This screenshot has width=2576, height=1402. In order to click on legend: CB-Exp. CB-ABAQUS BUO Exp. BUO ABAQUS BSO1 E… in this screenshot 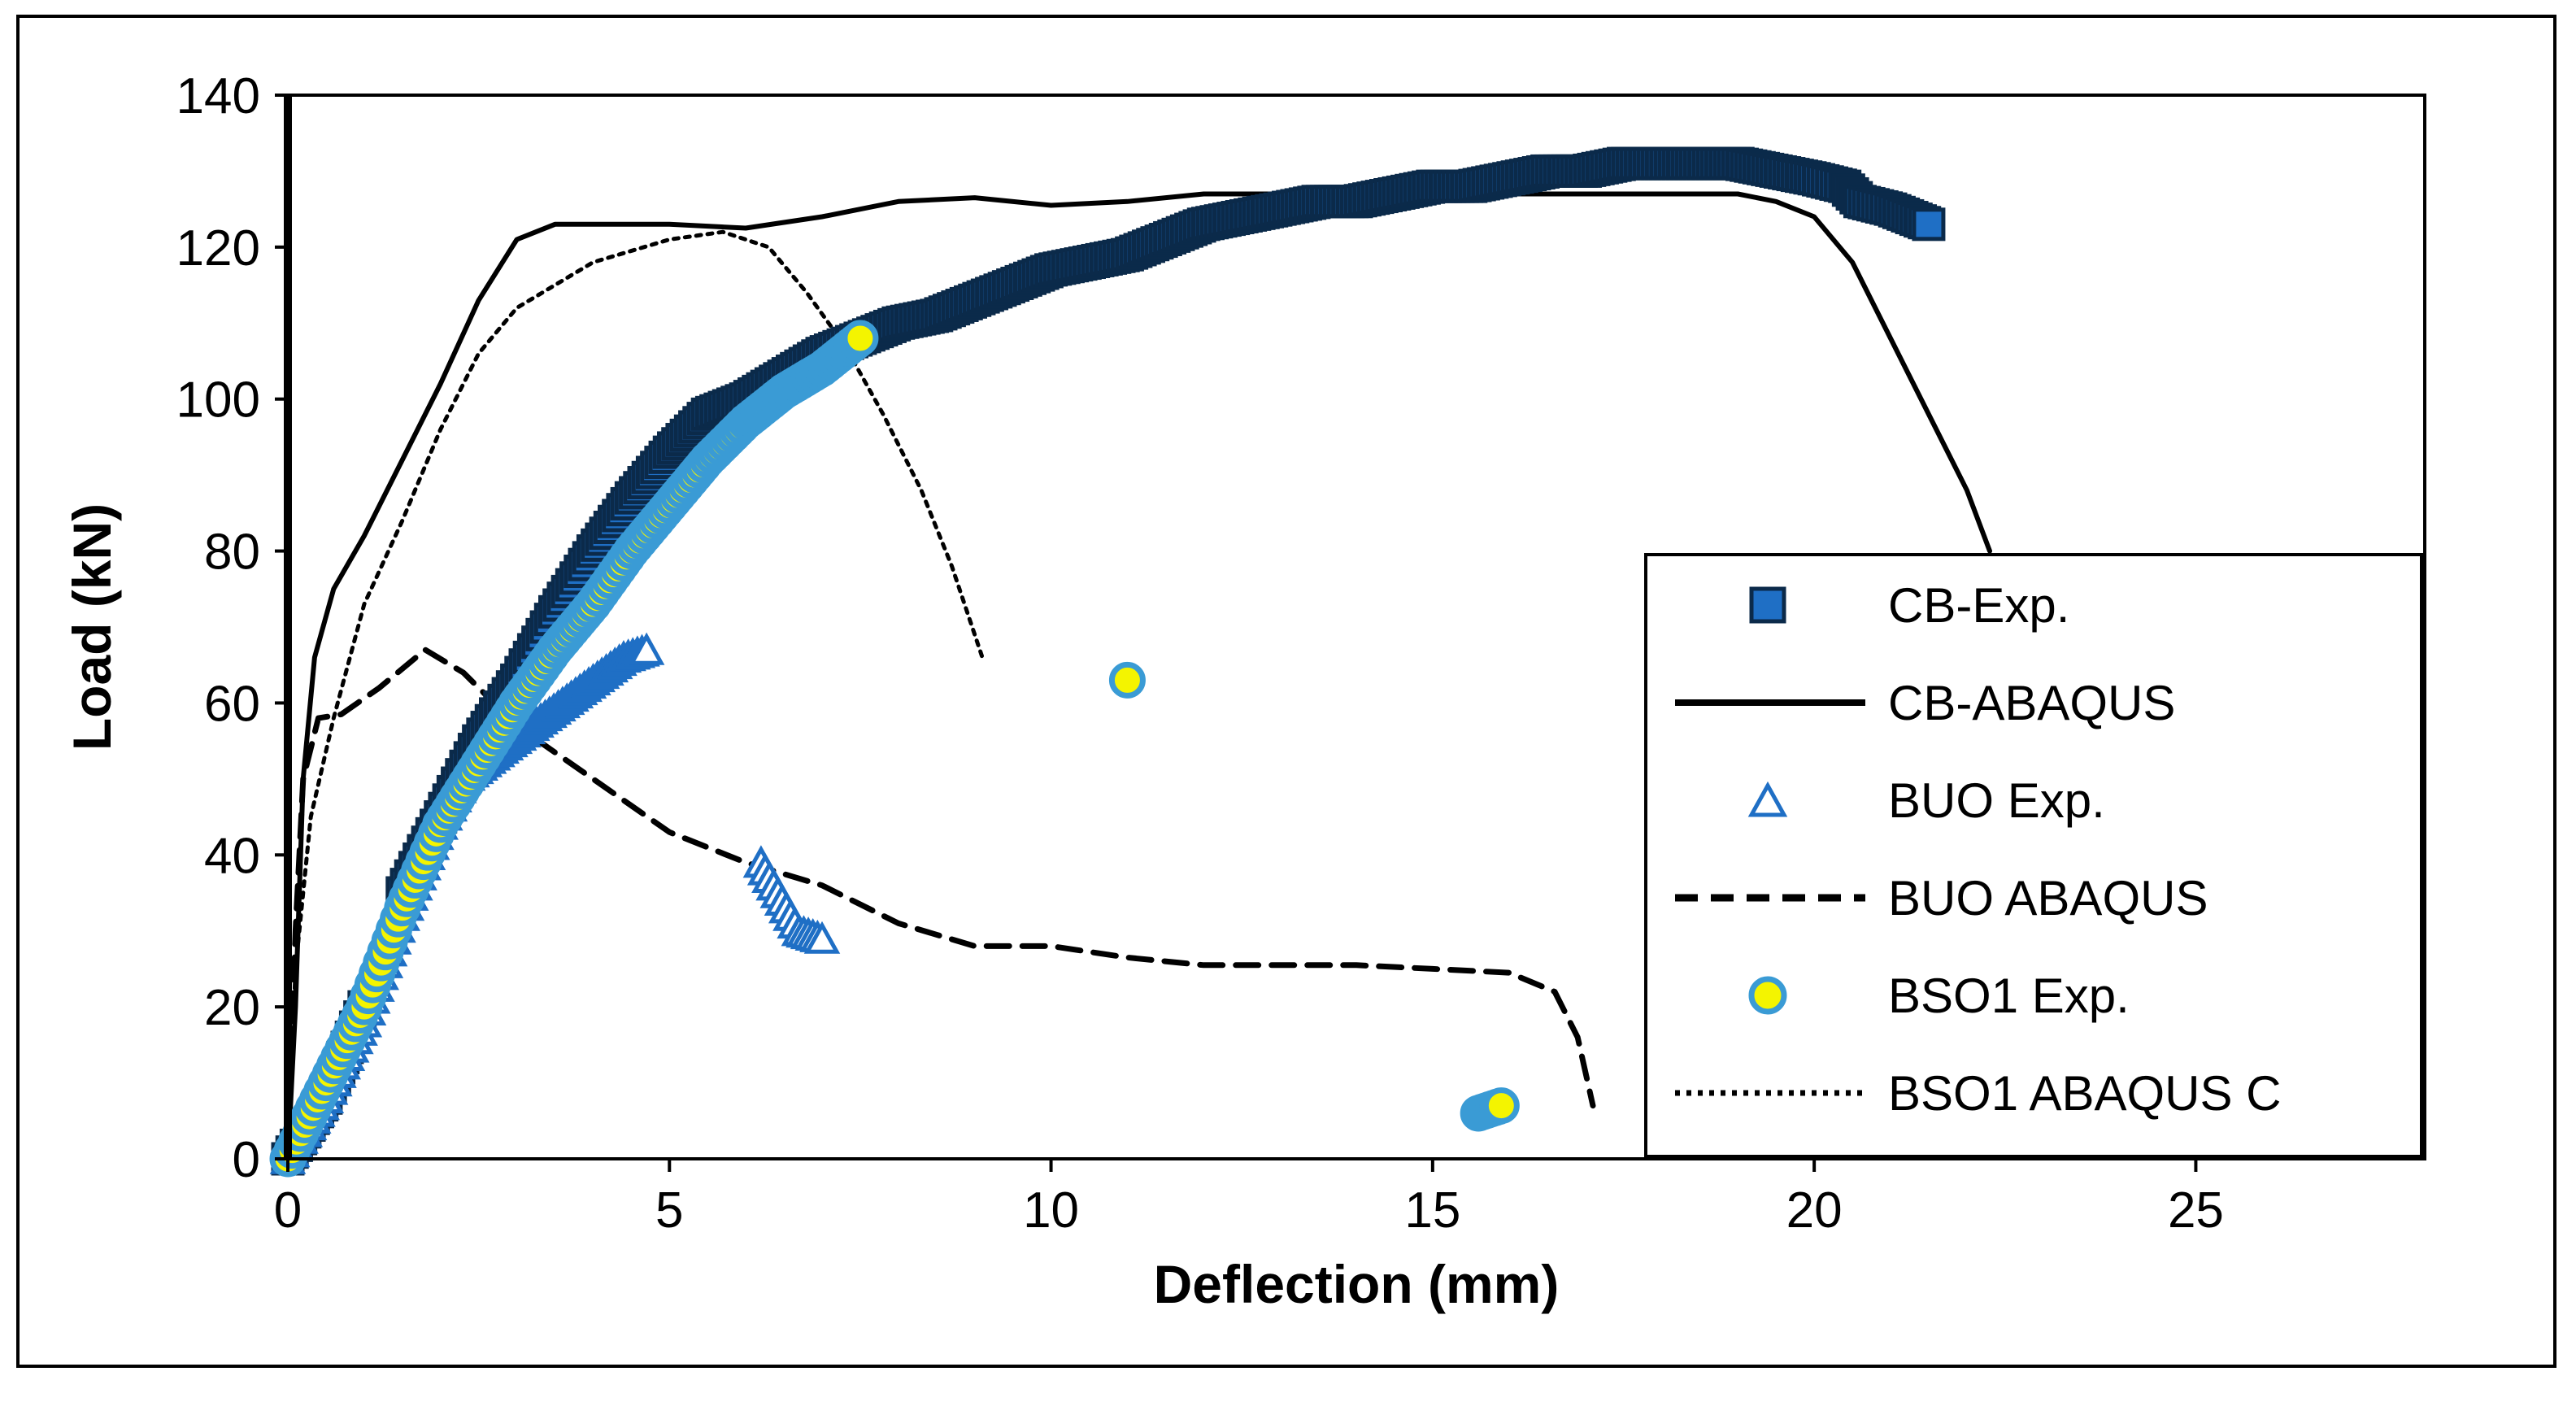, I will do `click(2034, 855)`.